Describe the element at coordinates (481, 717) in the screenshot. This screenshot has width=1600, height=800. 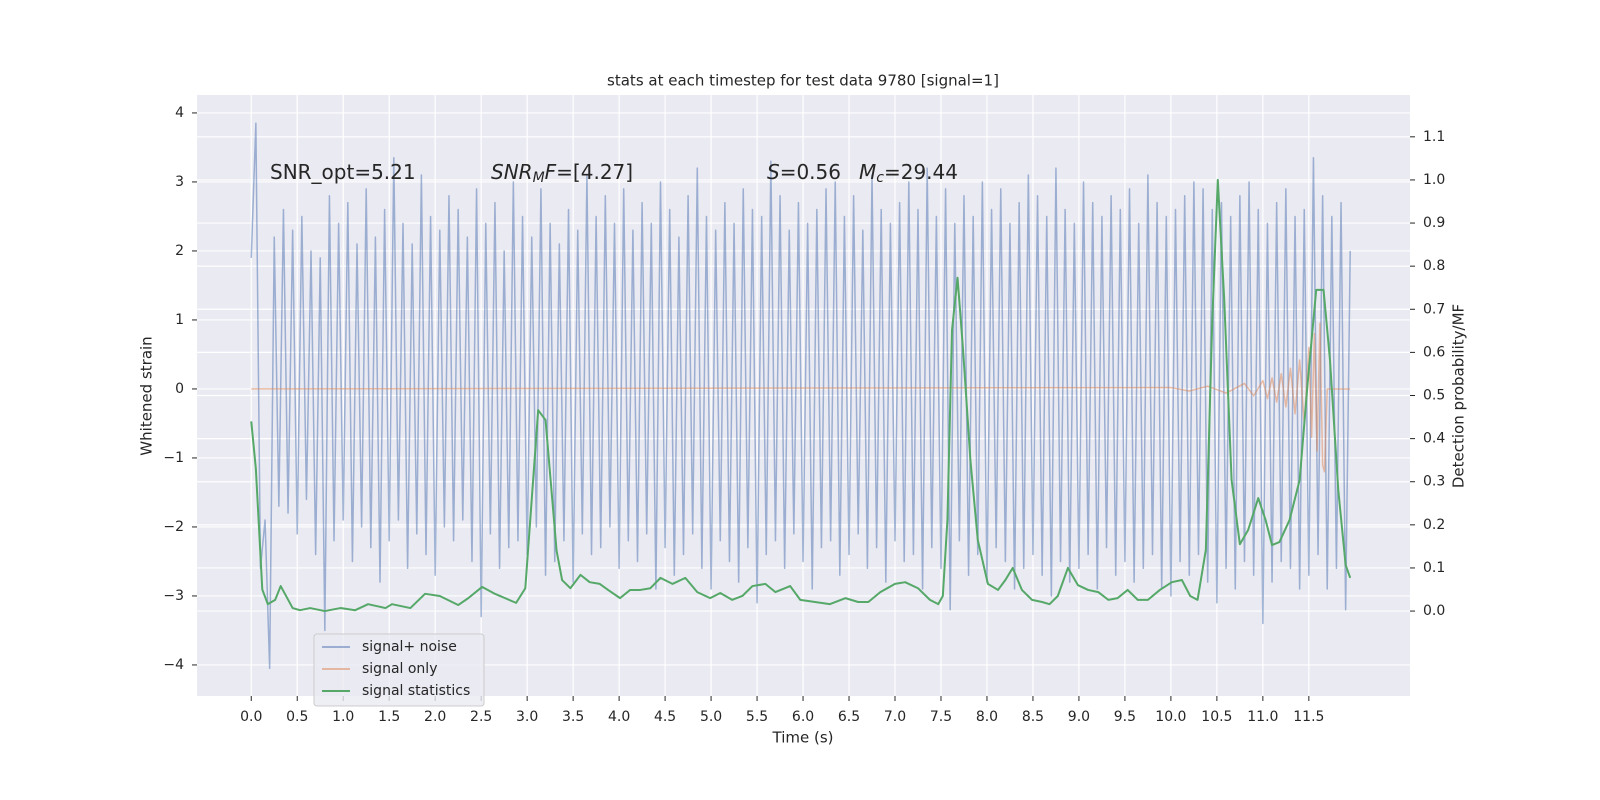
I see `x-tick-label: 2.5` at that location.